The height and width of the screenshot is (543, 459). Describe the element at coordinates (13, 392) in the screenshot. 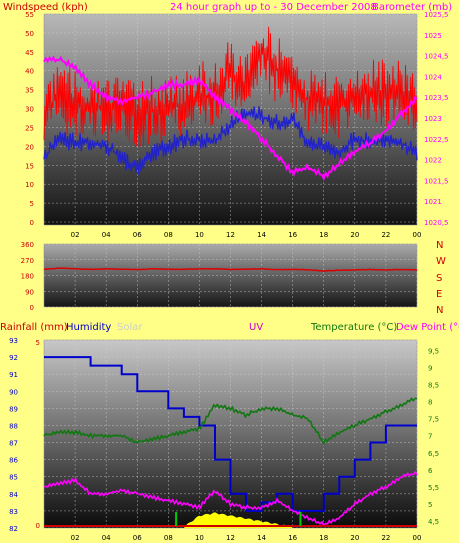

I see `humidity-y-tick: 90` at that location.